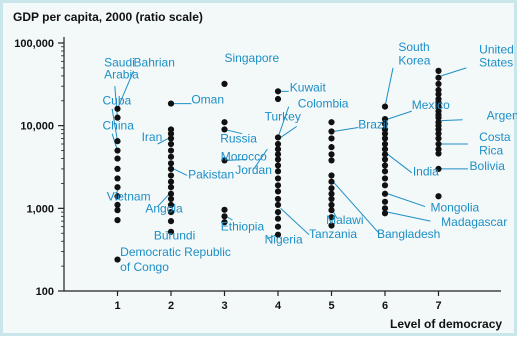 The height and width of the screenshot is (339, 517). What do you see at coordinates (413, 47) in the screenshot?
I see `country-label: South` at bounding box center [413, 47].